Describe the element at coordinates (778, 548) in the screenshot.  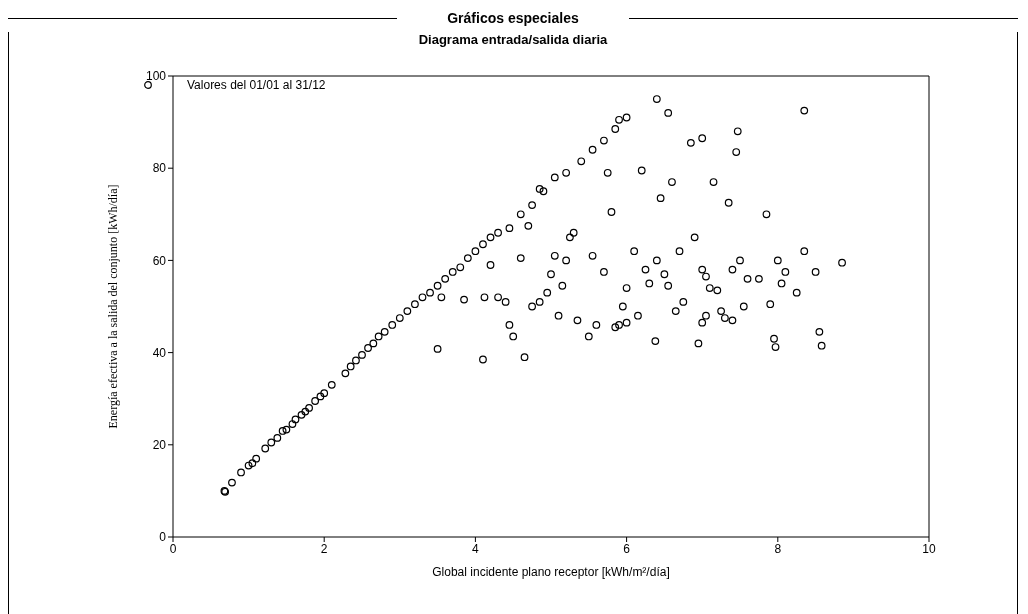
I see `x-tick-label: 8` at that location.